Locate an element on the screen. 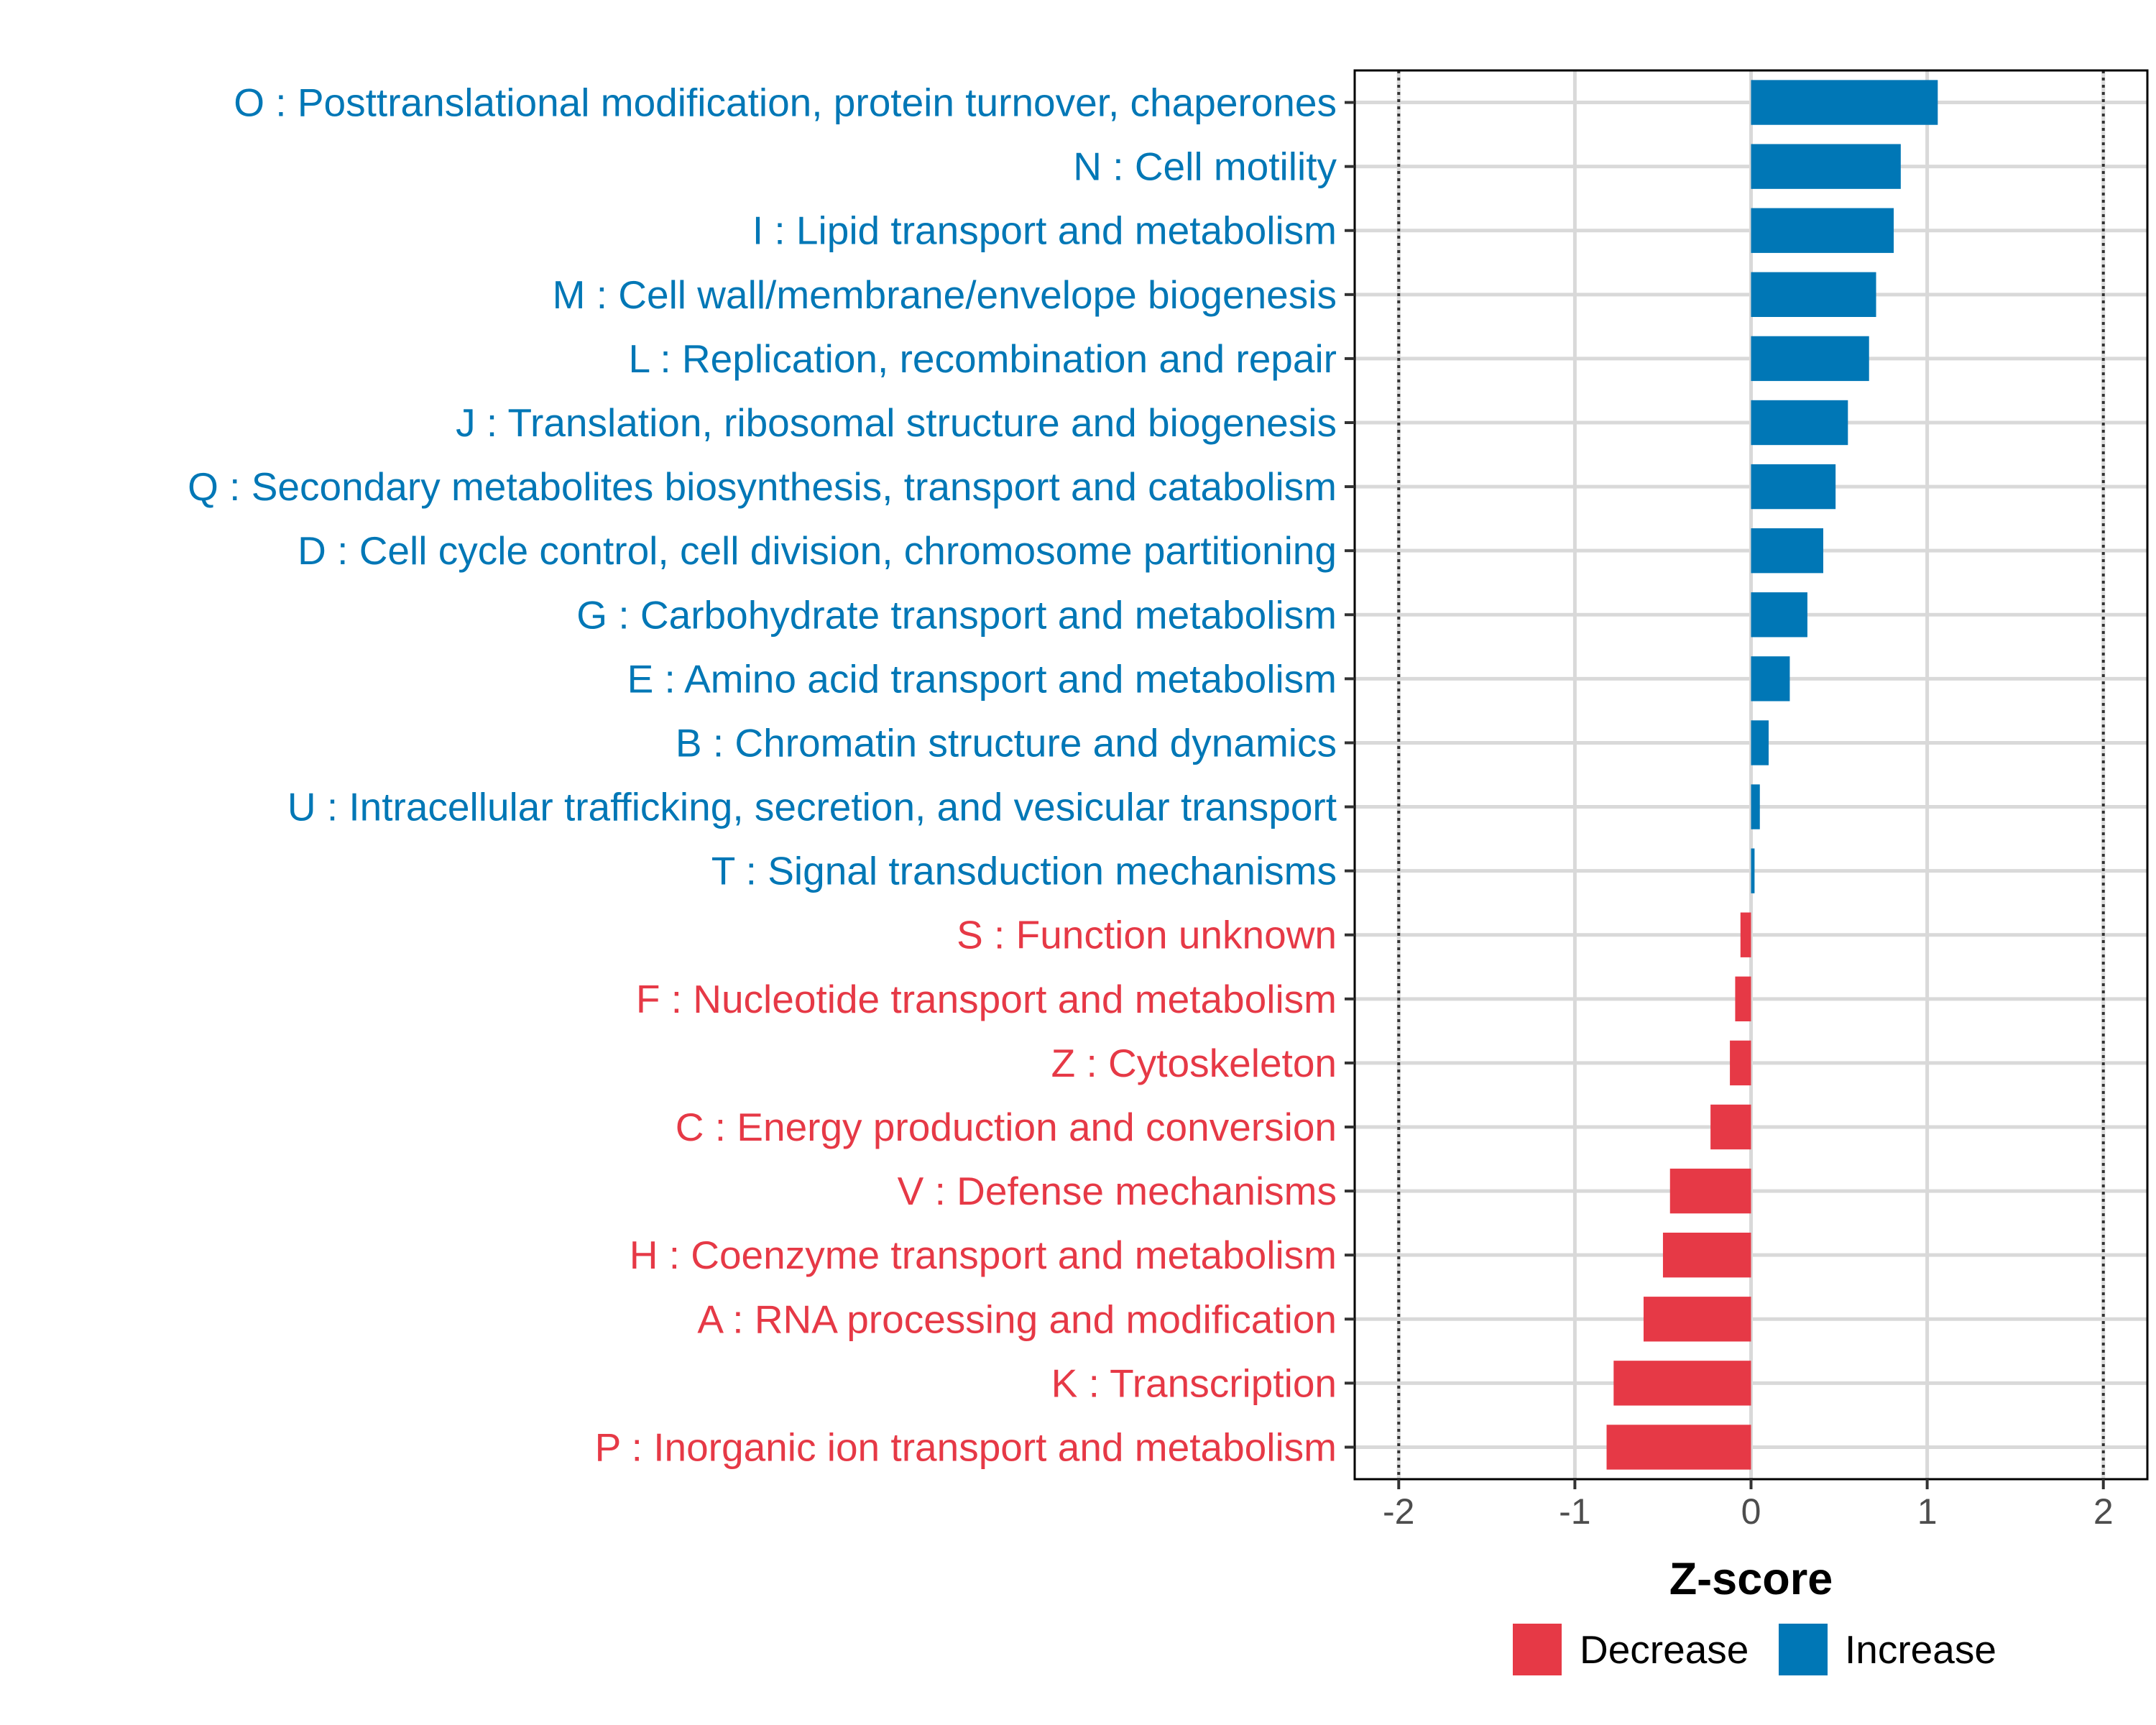 The width and height of the screenshot is (2156, 1725). category-label: K : Transcription is located at coordinates (1194, 1383).